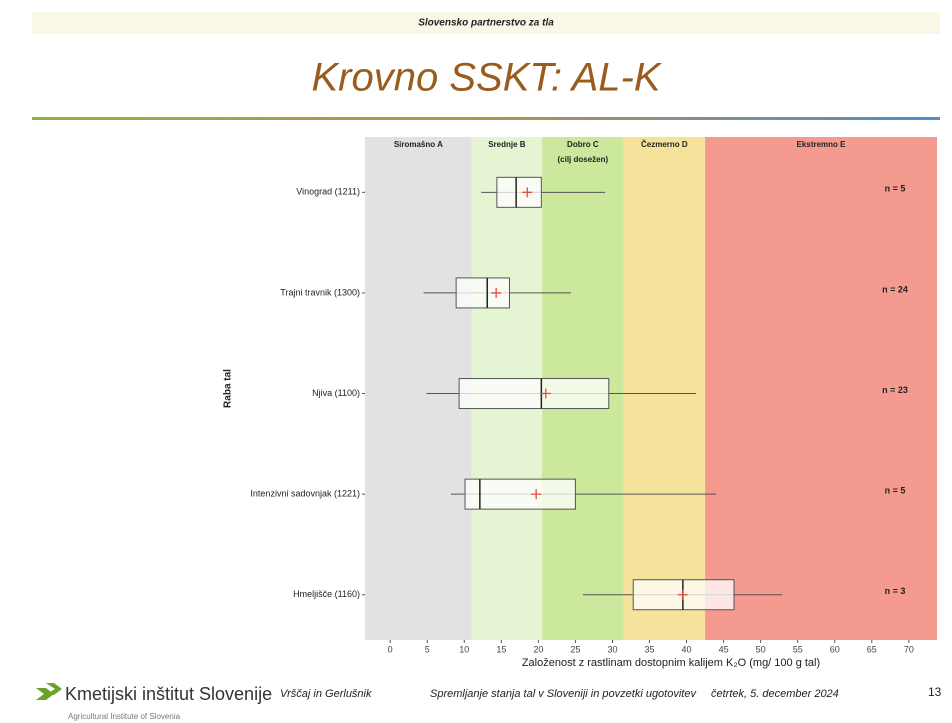 The width and height of the screenshot is (952, 723). What do you see at coordinates (935, 692) in the screenshot?
I see `page-number: 13` at bounding box center [935, 692].